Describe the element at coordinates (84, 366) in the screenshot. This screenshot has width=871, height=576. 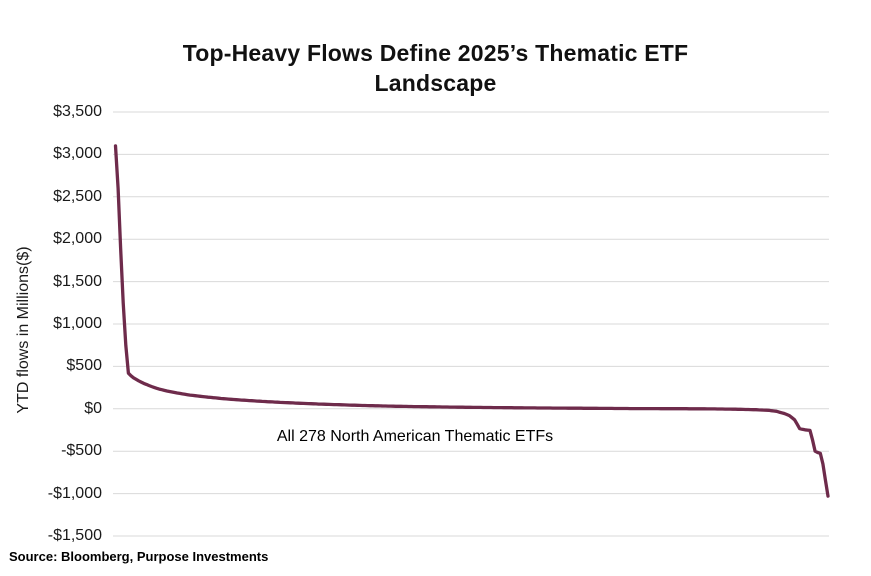
I see `y-tick-label: $500` at that location.